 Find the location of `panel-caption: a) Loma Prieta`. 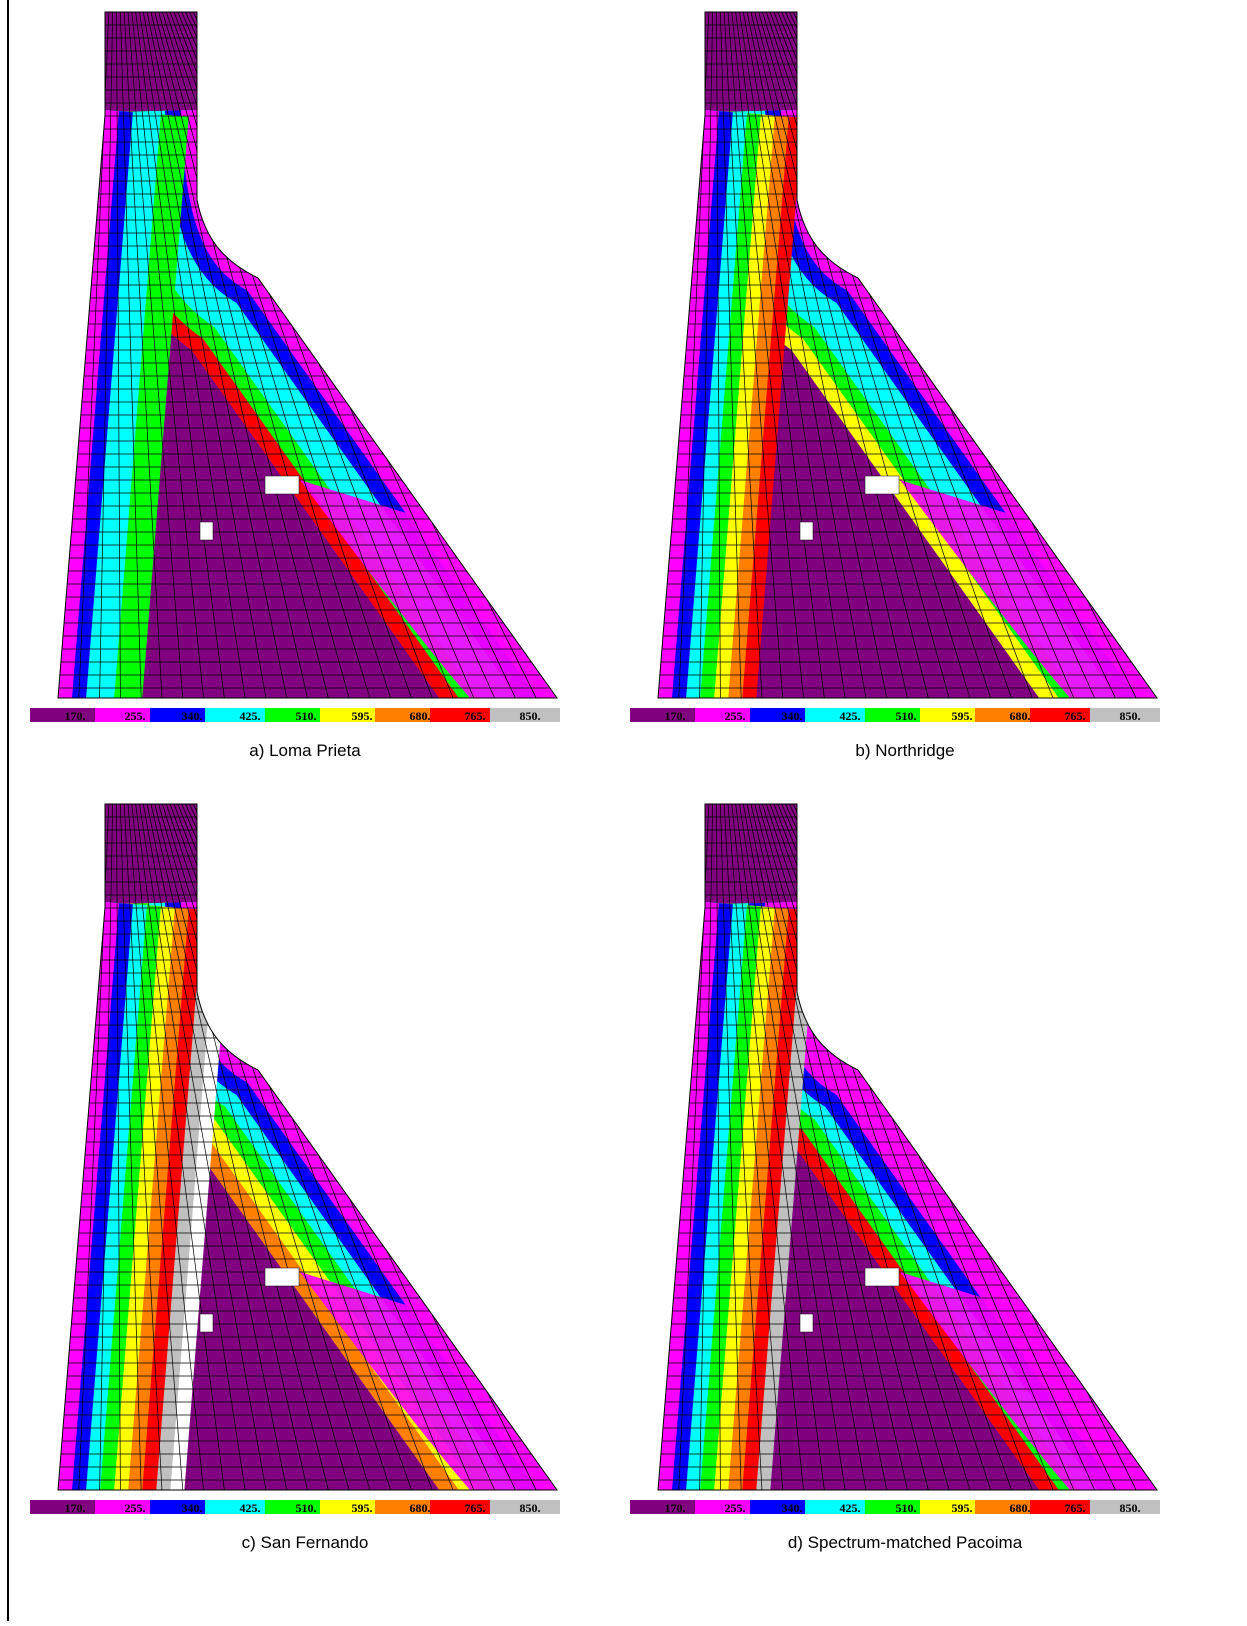

panel-caption: a) Loma Prieta is located at coordinates (305, 750).